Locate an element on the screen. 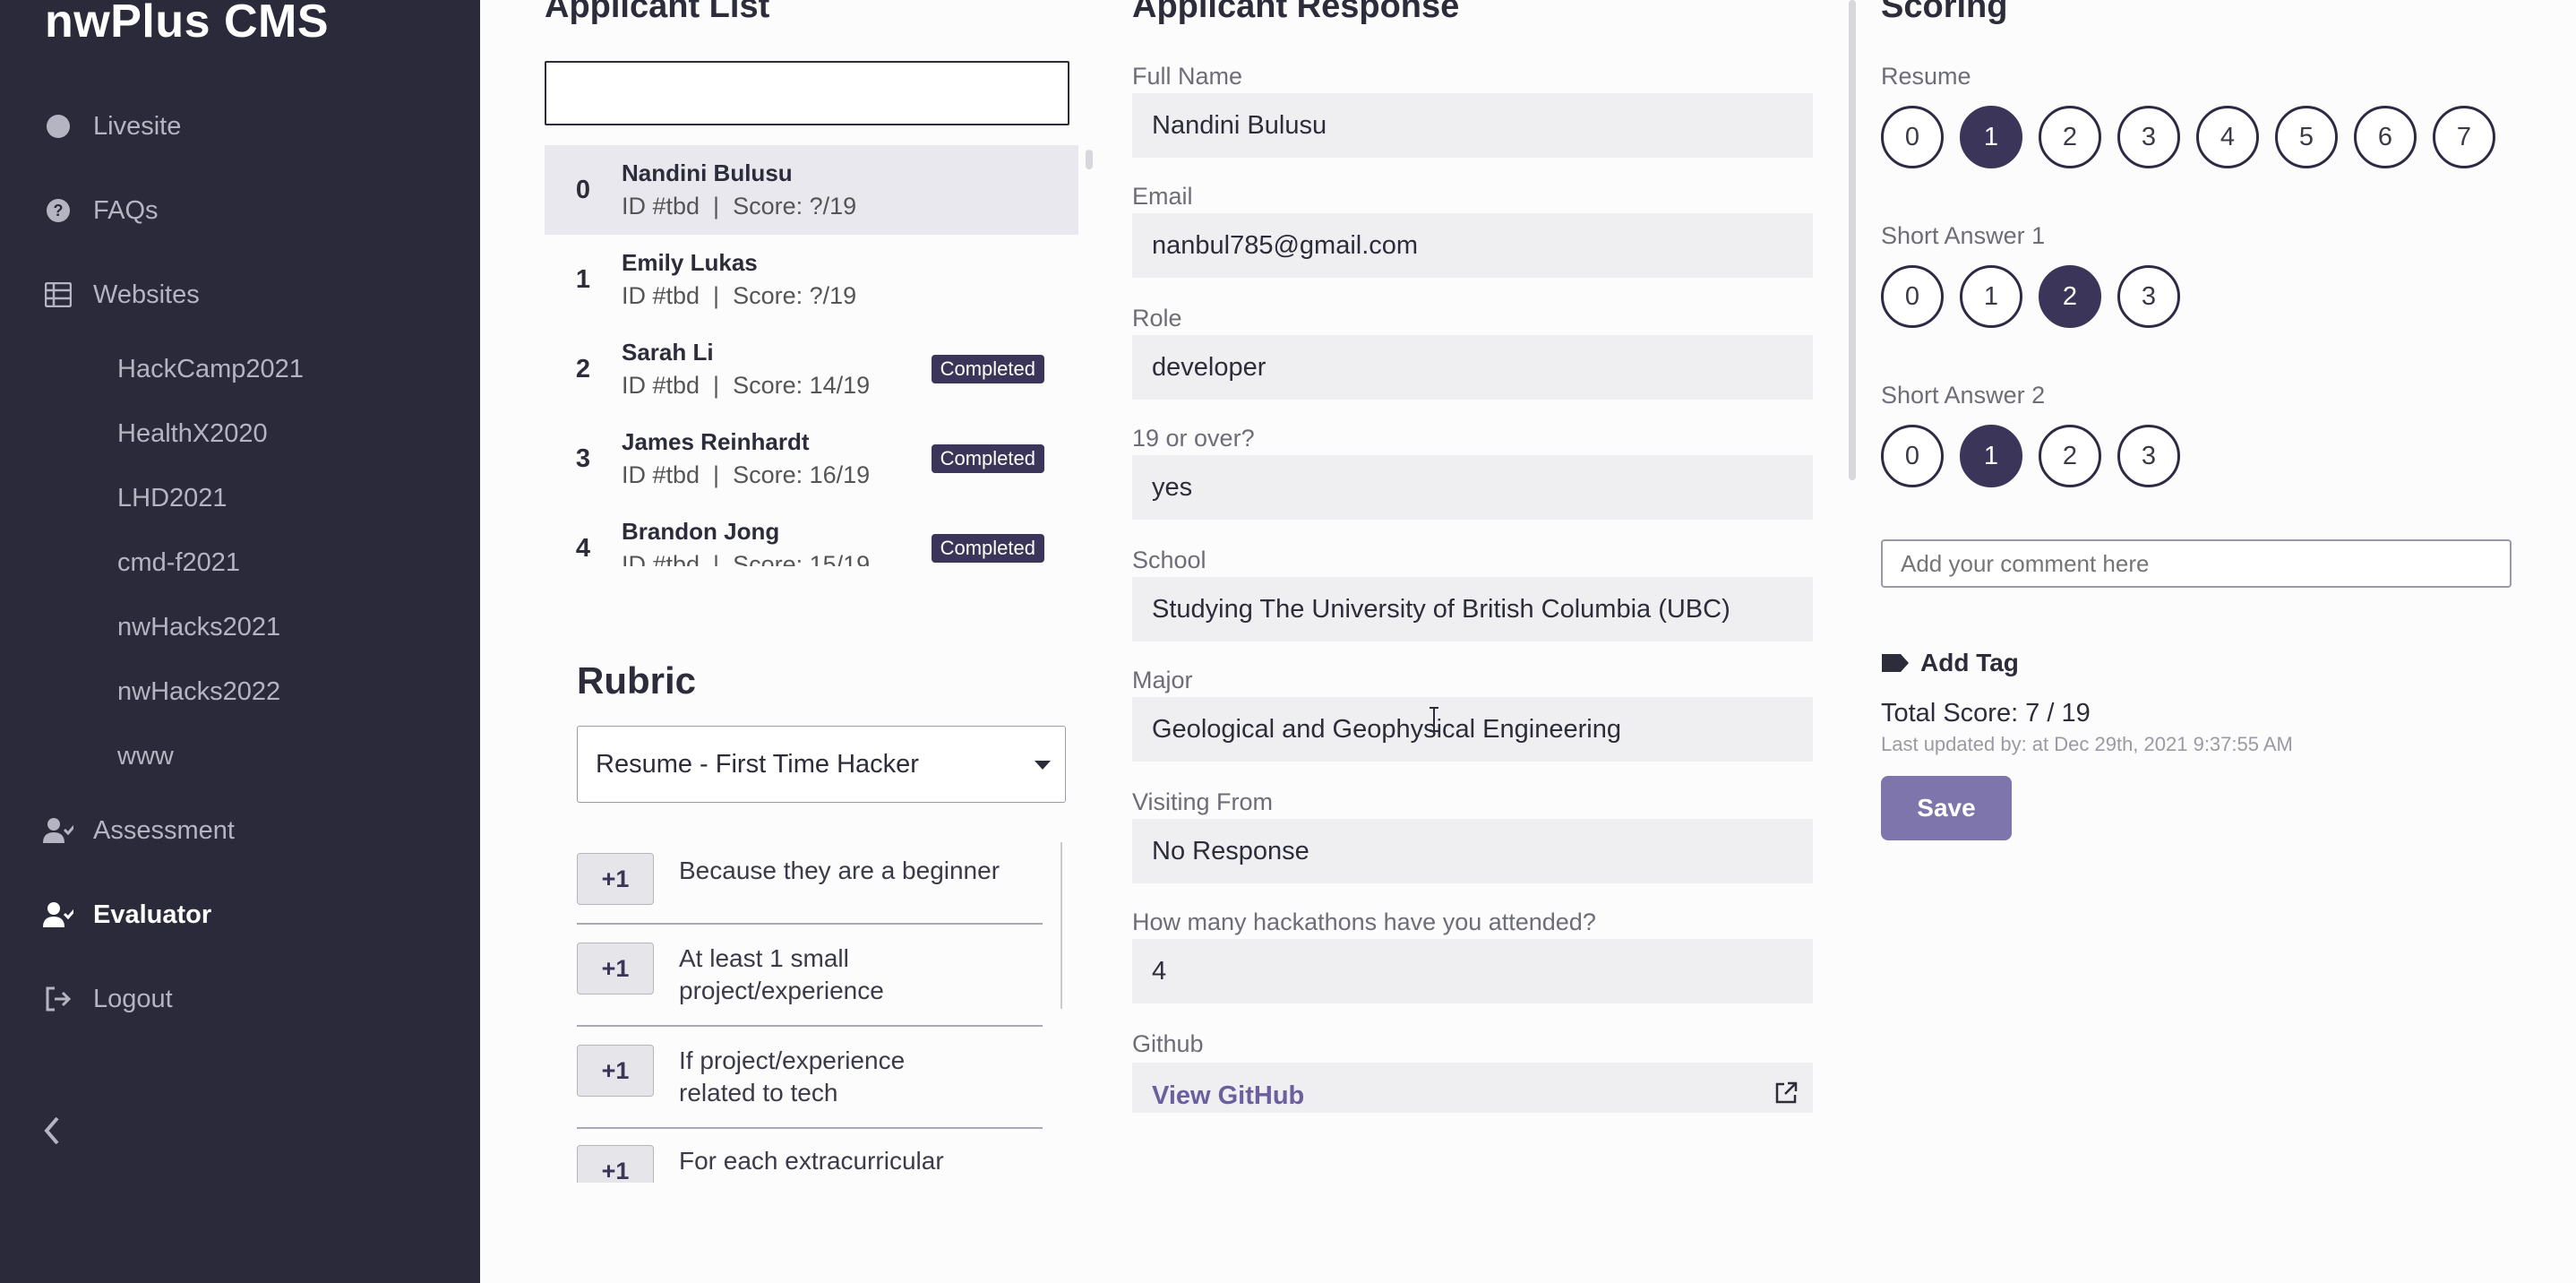  score-option: 6 is located at coordinates (2385, 137).